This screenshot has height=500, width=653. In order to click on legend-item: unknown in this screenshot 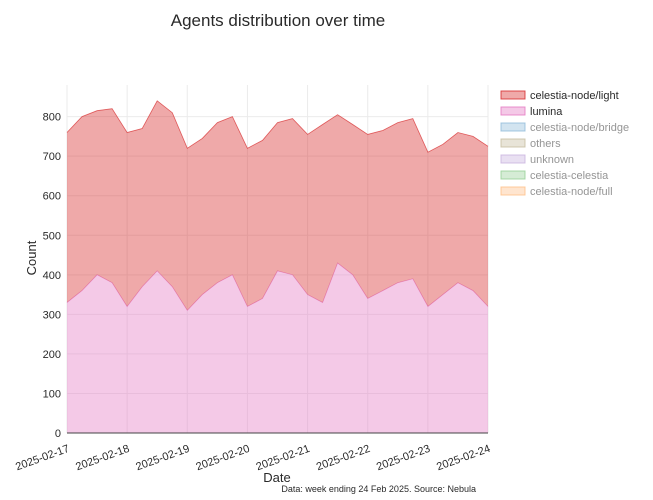, I will do `click(537, 160)`.